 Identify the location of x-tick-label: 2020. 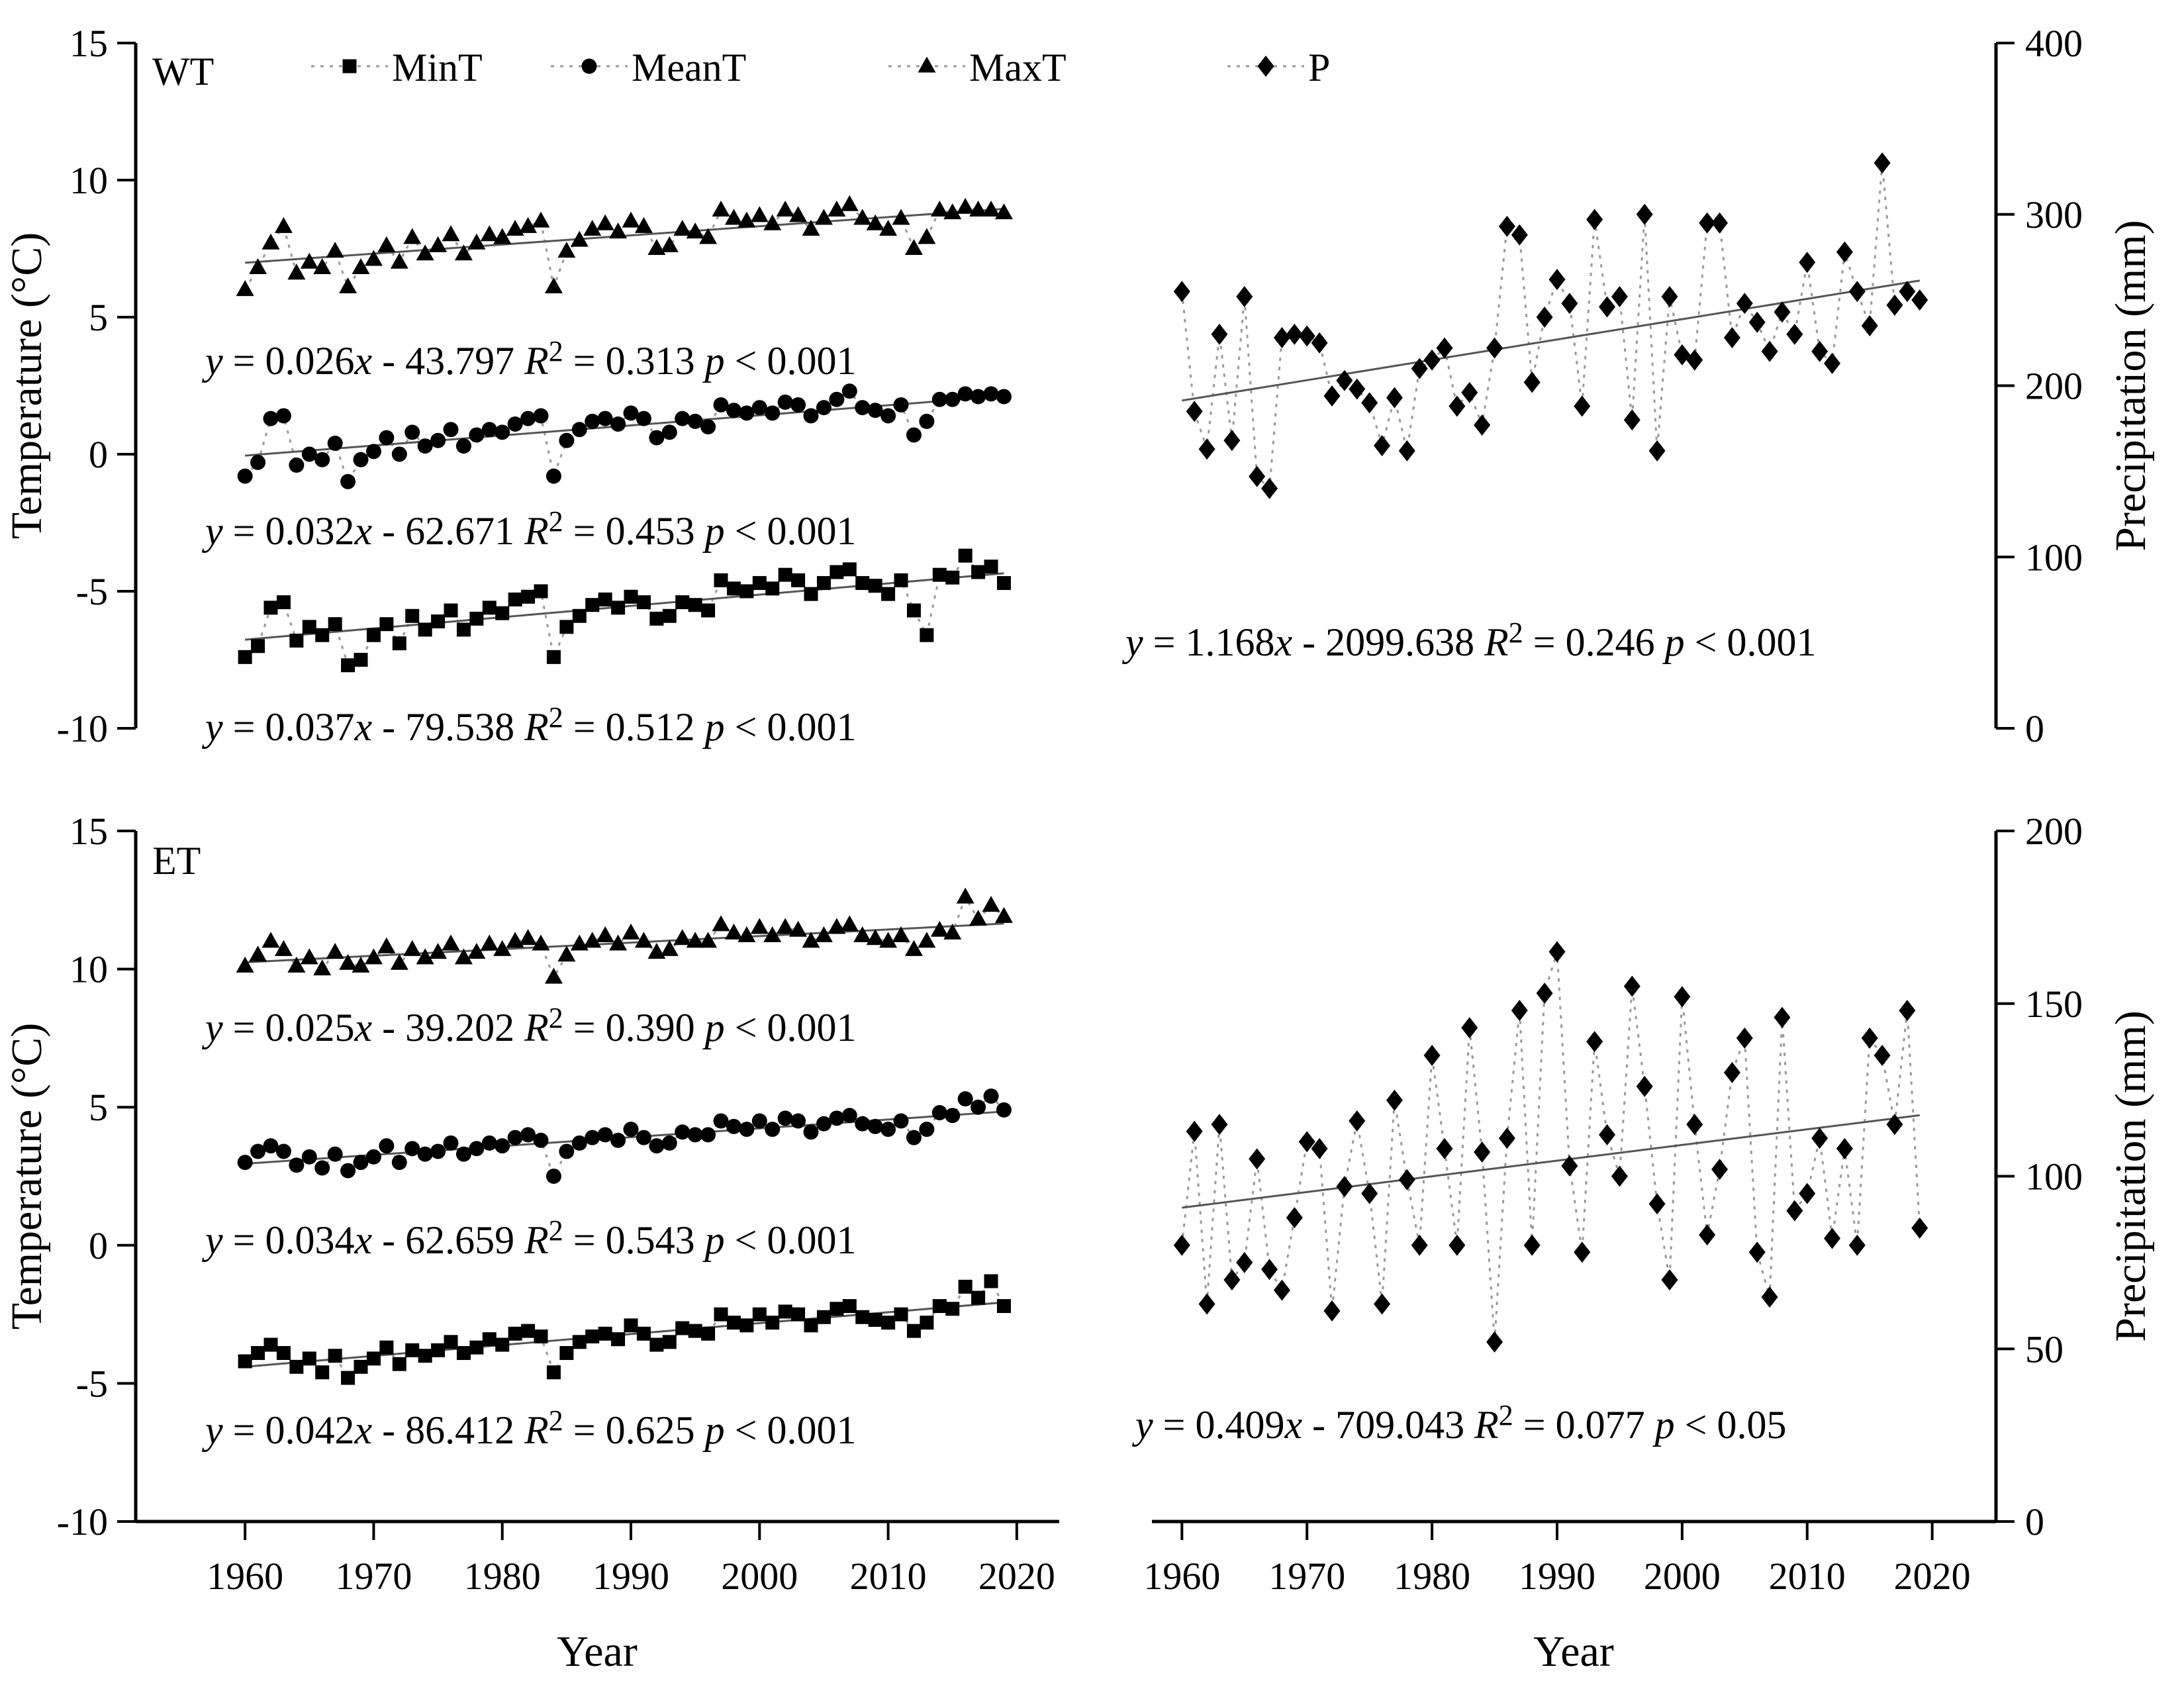
(1016, 1576).